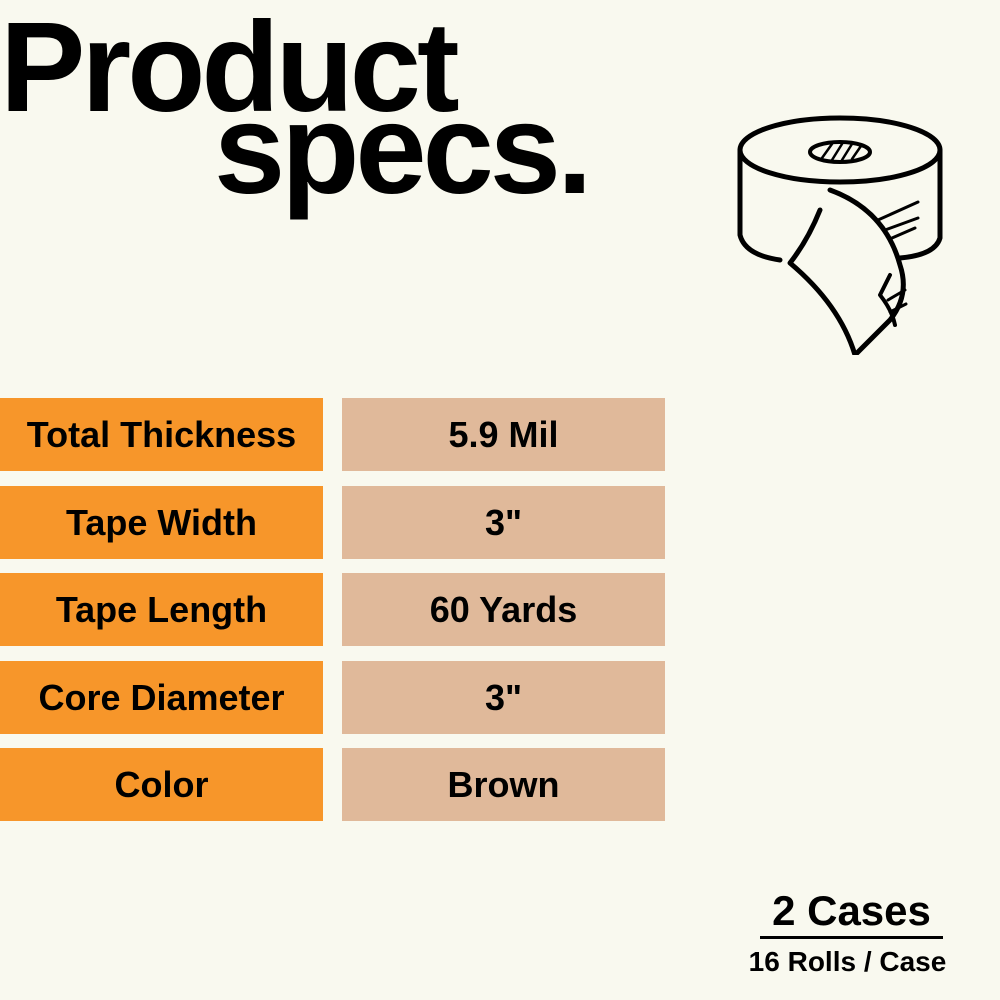 This screenshot has height=1000, width=1000. Describe the element at coordinates (403, 149) in the screenshot. I see `title-line-2: specs.` at that location.